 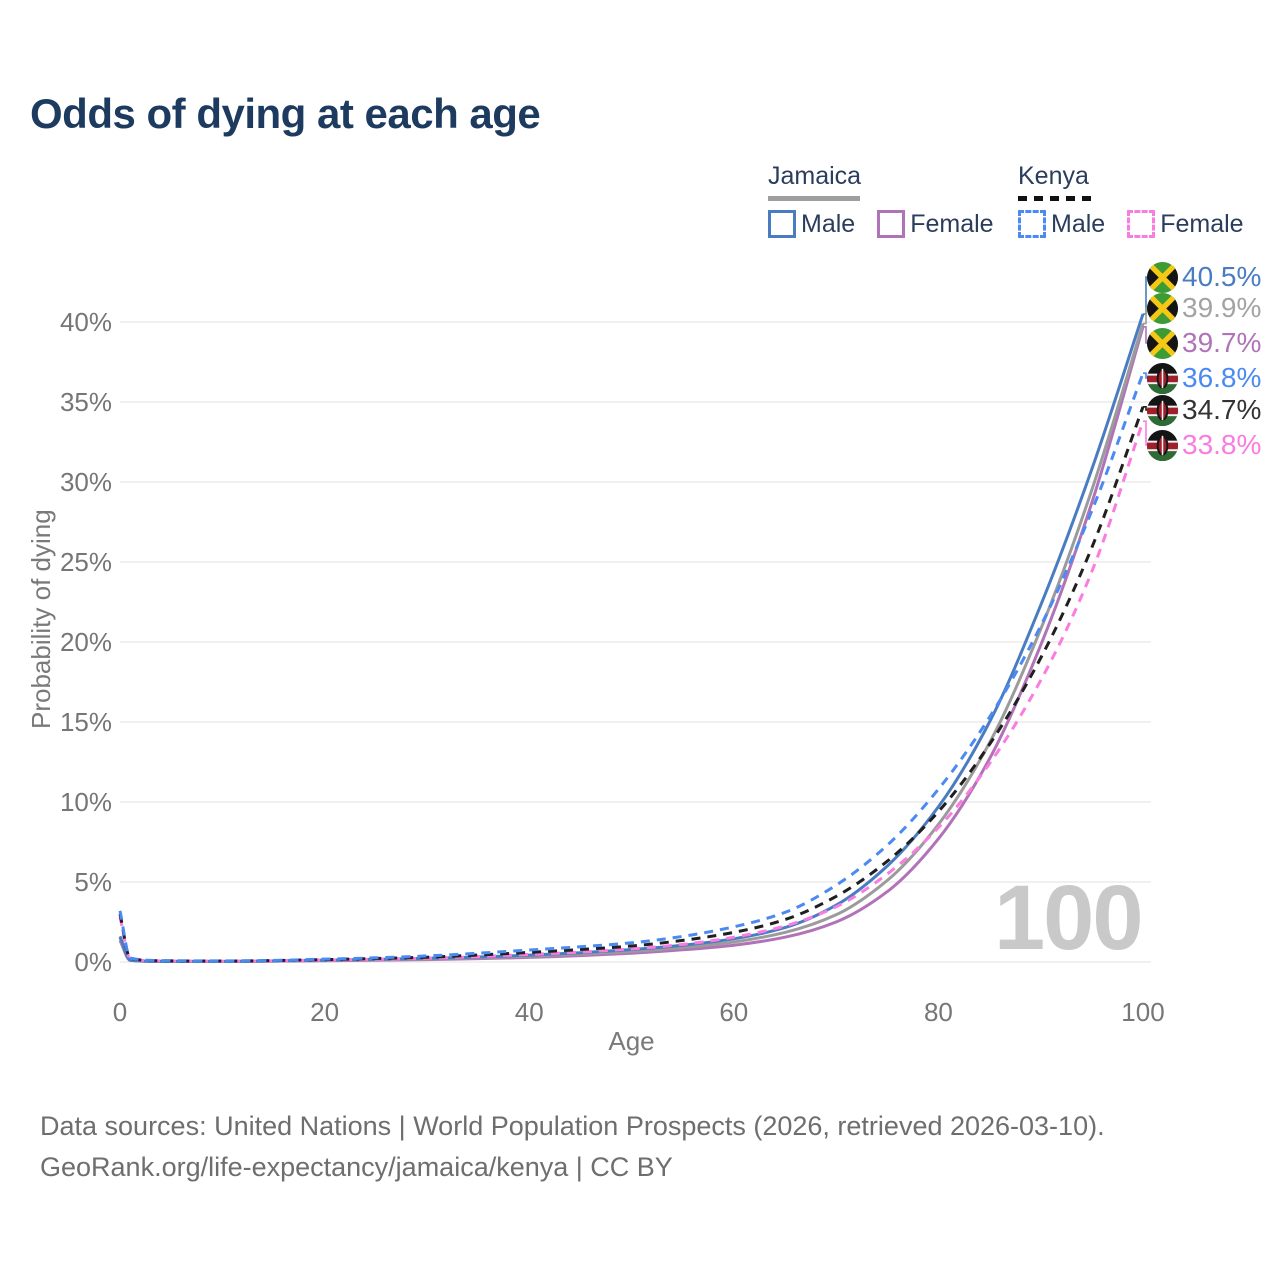 I want to click on end-label-jamaica-both: 39.9%, so click(x=1204, y=308).